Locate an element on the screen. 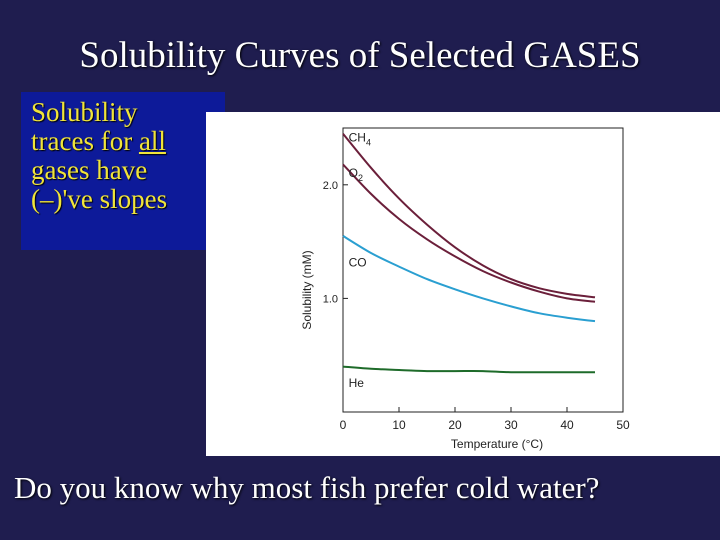  slide-title: Solubility Curves of Selected GASES is located at coordinates (360, 55).